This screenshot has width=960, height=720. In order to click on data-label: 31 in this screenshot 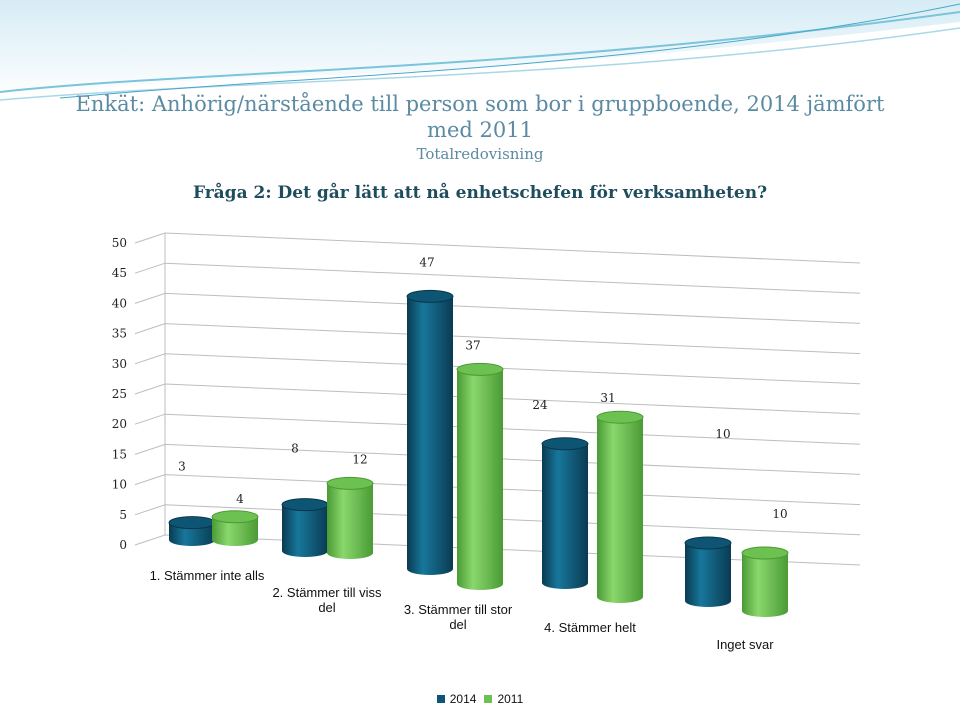, I will do `click(607, 398)`.